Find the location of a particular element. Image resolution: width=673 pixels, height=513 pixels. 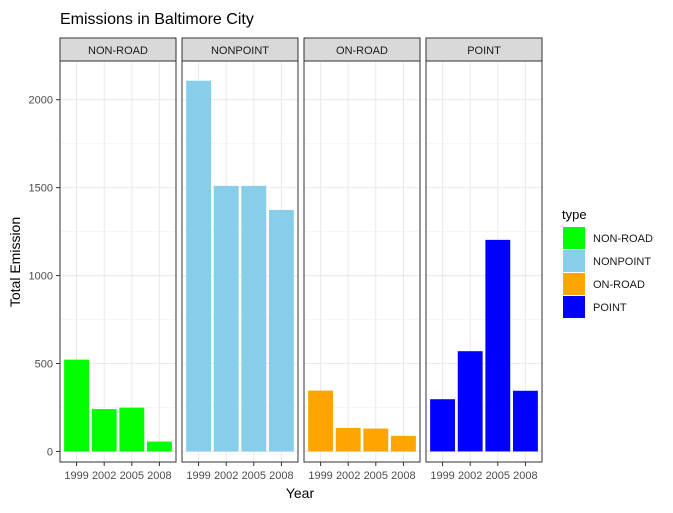

legend-label: ON-ROAD is located at coordinates (619, 285).